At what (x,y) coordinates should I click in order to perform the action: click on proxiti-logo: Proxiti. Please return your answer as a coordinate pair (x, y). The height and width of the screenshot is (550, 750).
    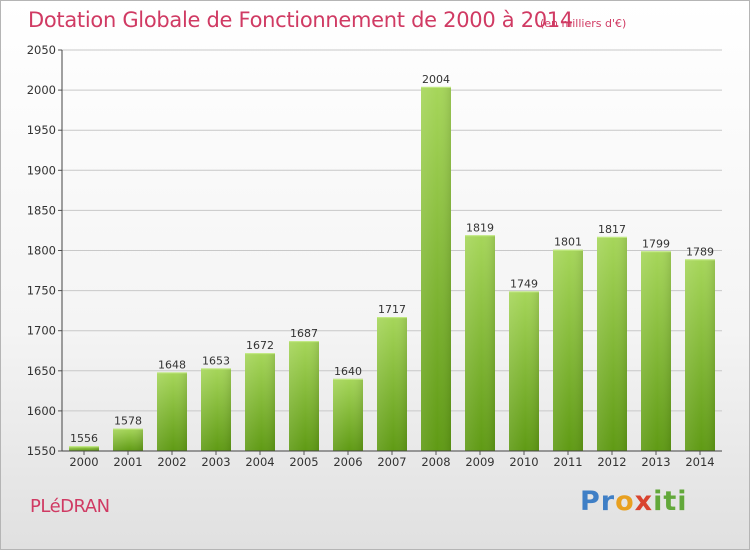
    Looking at the image, I should click on (634, 501).